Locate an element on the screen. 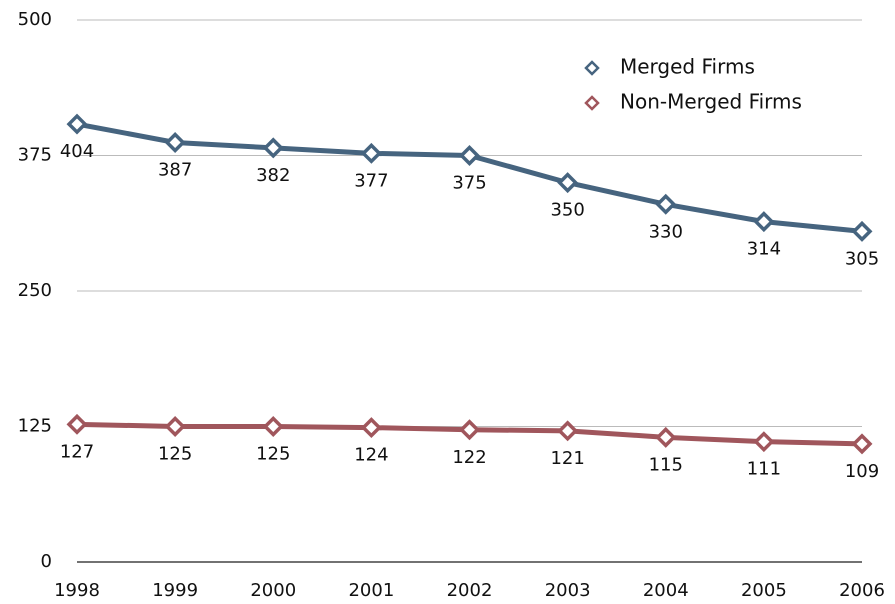 The image size is (895, 604). data-label: 124 is located at coordinates (371, 455).